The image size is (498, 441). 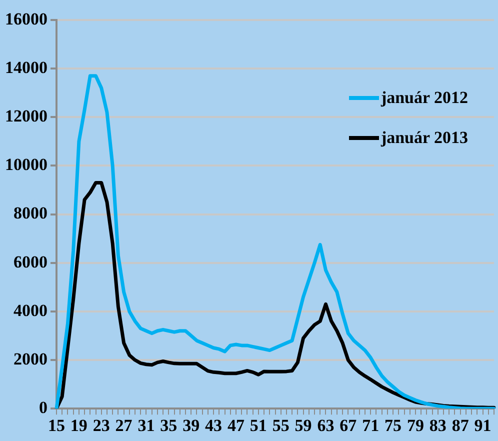 What do you see at coordinates (26, 18) in the screenshot?
I see `y-tick-label: 16000` at bounding box center [26, 18].